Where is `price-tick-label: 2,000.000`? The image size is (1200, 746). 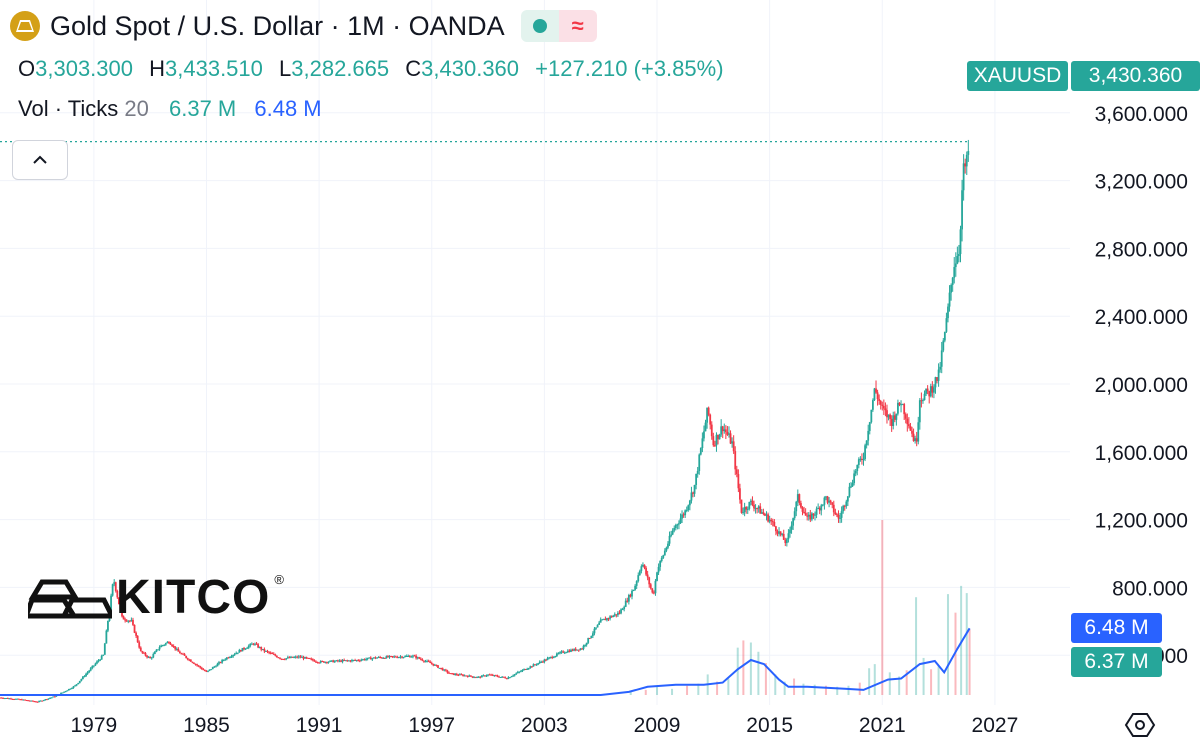
price-tick-label: 2,000.000 is located at coordinates (1141, 385).